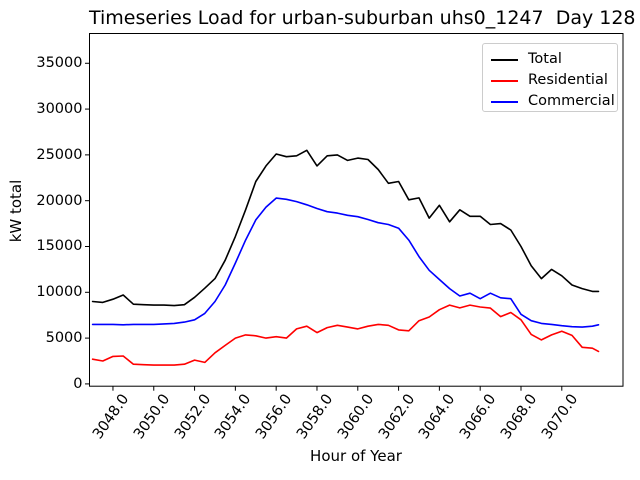 The height and width of the screenshot is (480, 640). What do you see at coordinates (504, 59) in the screenshot?
I see `legend-line-total` at bounding box center [504, 59].